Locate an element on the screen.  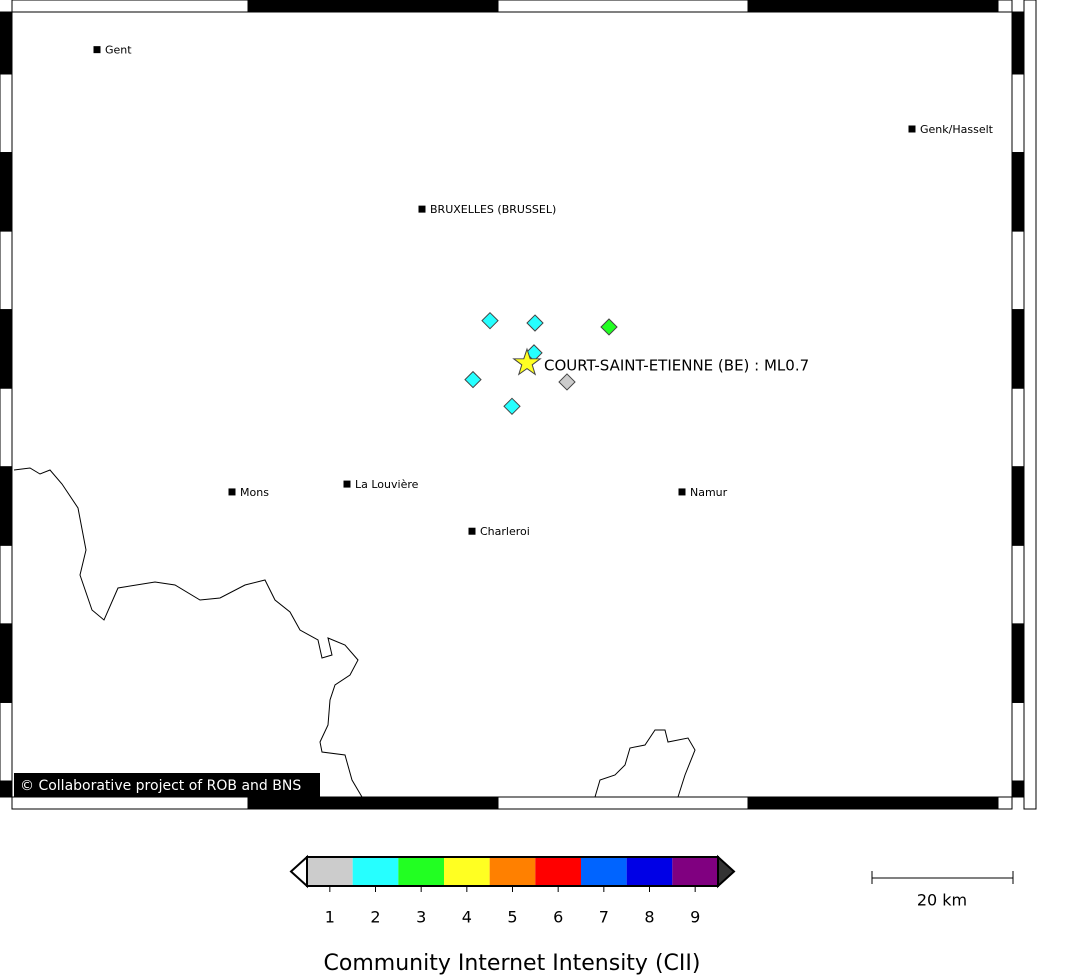
legend-label: 9 is located at coordinates (695, 917).